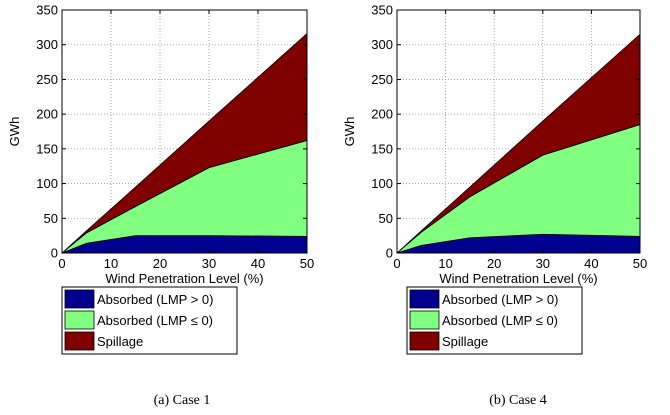 The height and width of the screenshot is (415, 670). I want to click on chart-1-y-tick-label-5: 250, so click(47, 79).